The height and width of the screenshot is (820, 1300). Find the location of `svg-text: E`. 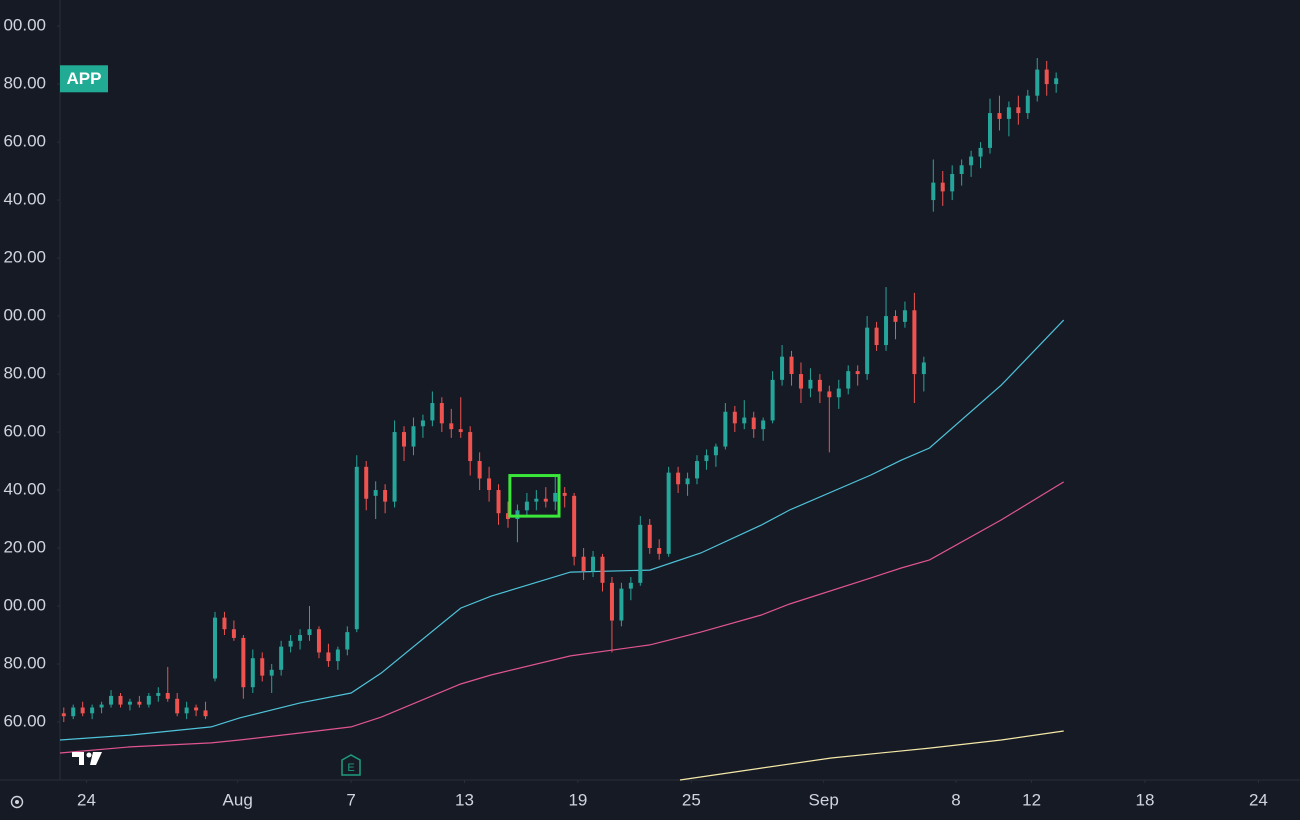

svg-text: E is located at coordinates (350, 768).